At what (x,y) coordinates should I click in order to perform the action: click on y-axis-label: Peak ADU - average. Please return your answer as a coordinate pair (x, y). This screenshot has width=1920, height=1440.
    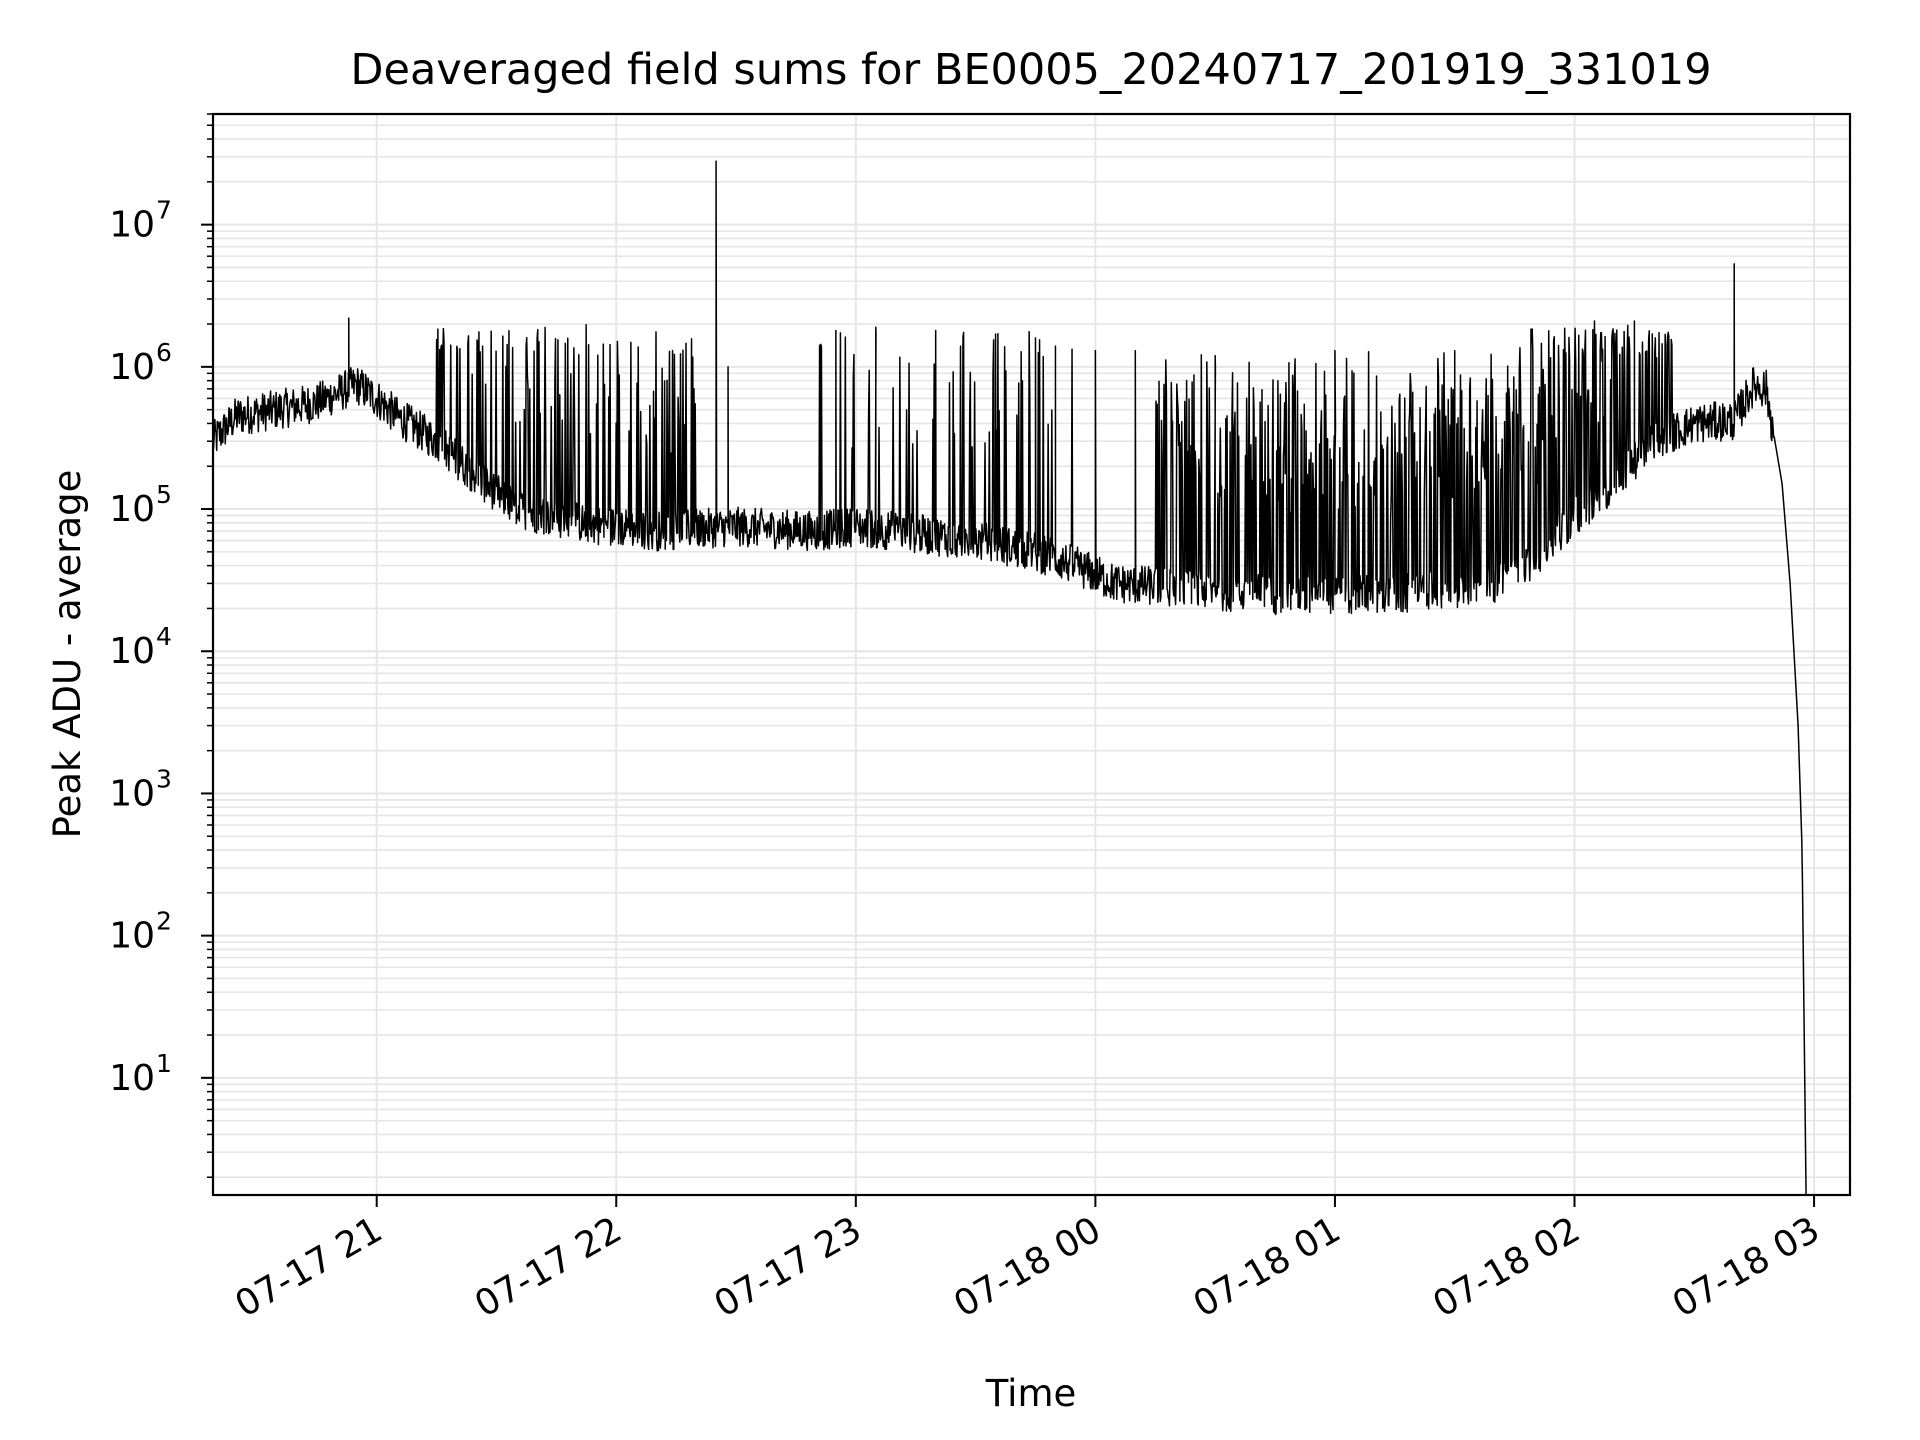
    Looking at the image, I should click on (67, 654).